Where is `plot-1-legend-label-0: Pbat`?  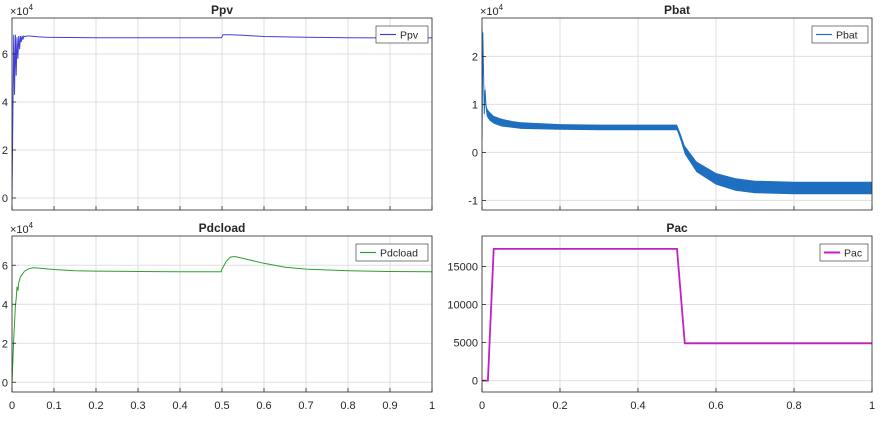
plot-1-legend-label-0: Pbat is located at coordinates (847, 36).